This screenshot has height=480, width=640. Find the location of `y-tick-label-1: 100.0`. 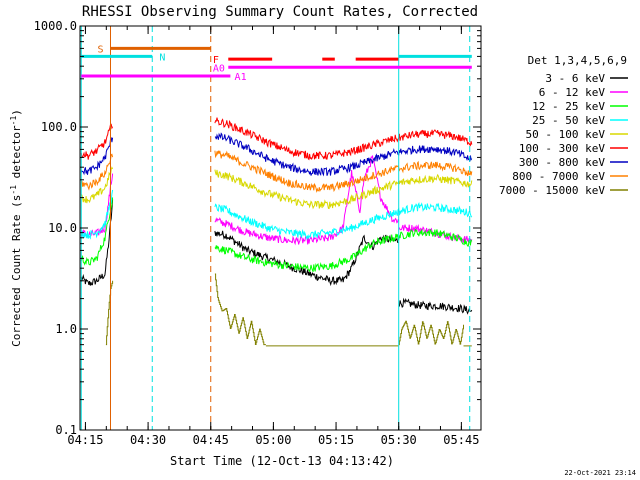

y-tick-label-1: 100.0 is located at coordinates (59, 127).